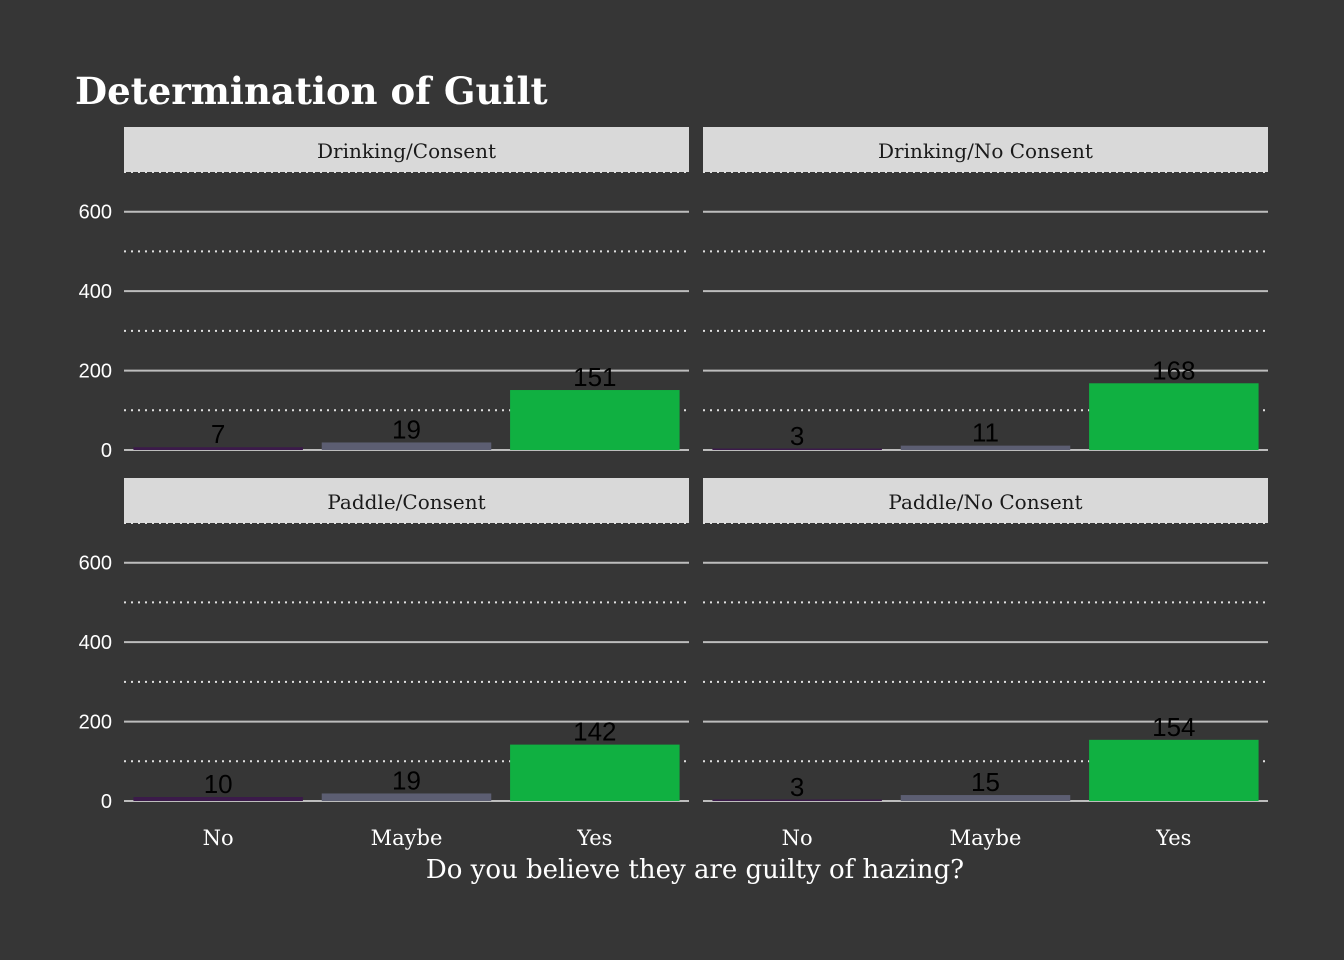 Image resolution: width=1344 pixels, height=960 pixels. What do you see at coordinates (218, 784) in the screenshot?
I see `data-label: 10` at bounding box center [218, 784].